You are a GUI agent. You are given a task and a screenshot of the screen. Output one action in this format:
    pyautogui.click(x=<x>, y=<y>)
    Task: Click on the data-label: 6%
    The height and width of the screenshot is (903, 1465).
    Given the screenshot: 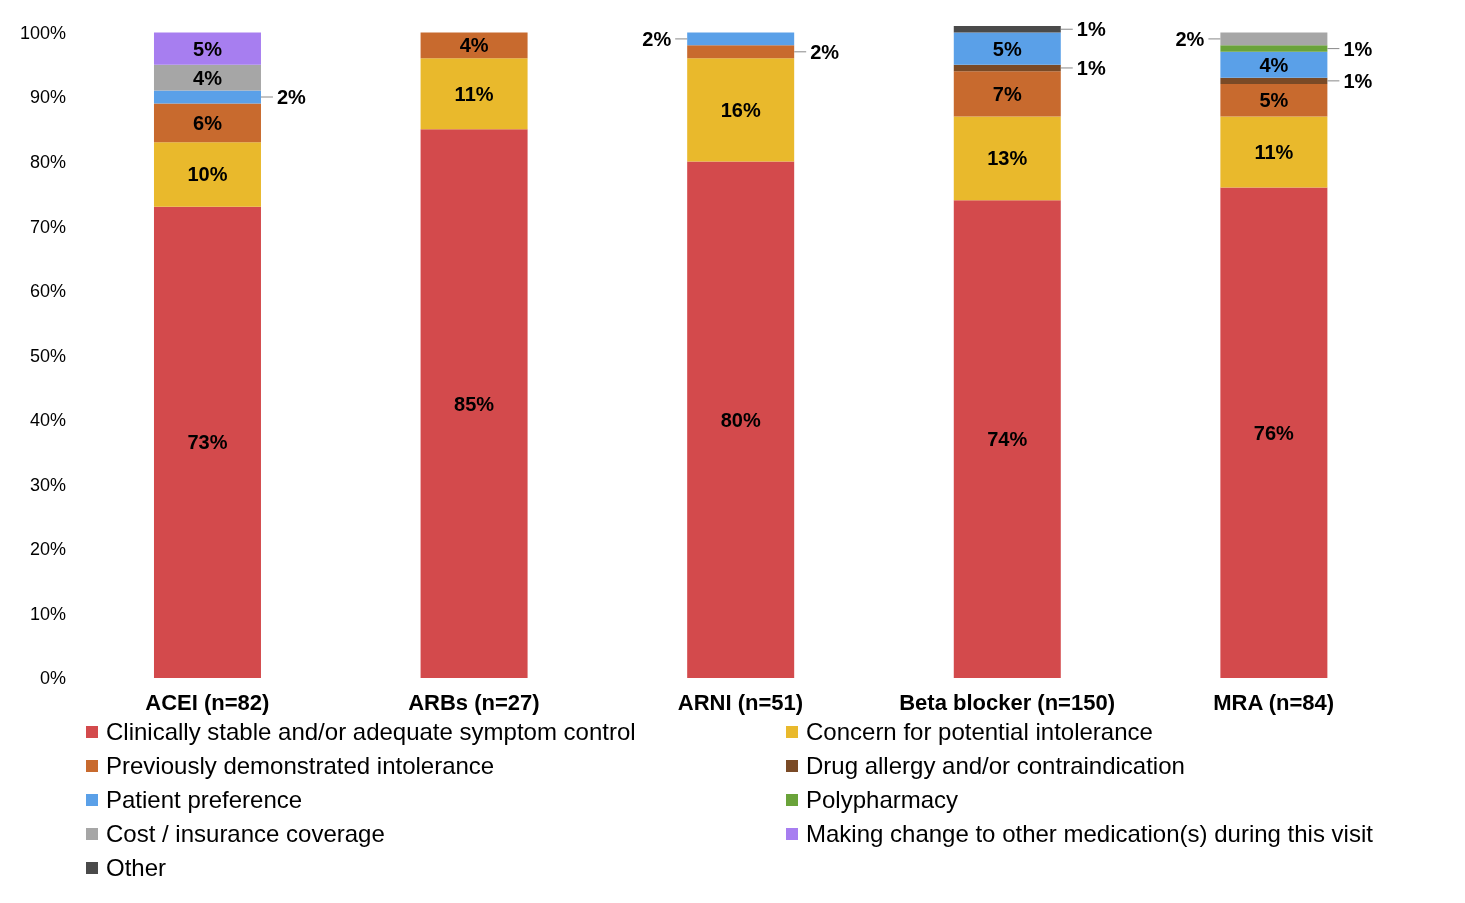 What is the action you would take?
    pyautogui.click(x=208, y=122)
    